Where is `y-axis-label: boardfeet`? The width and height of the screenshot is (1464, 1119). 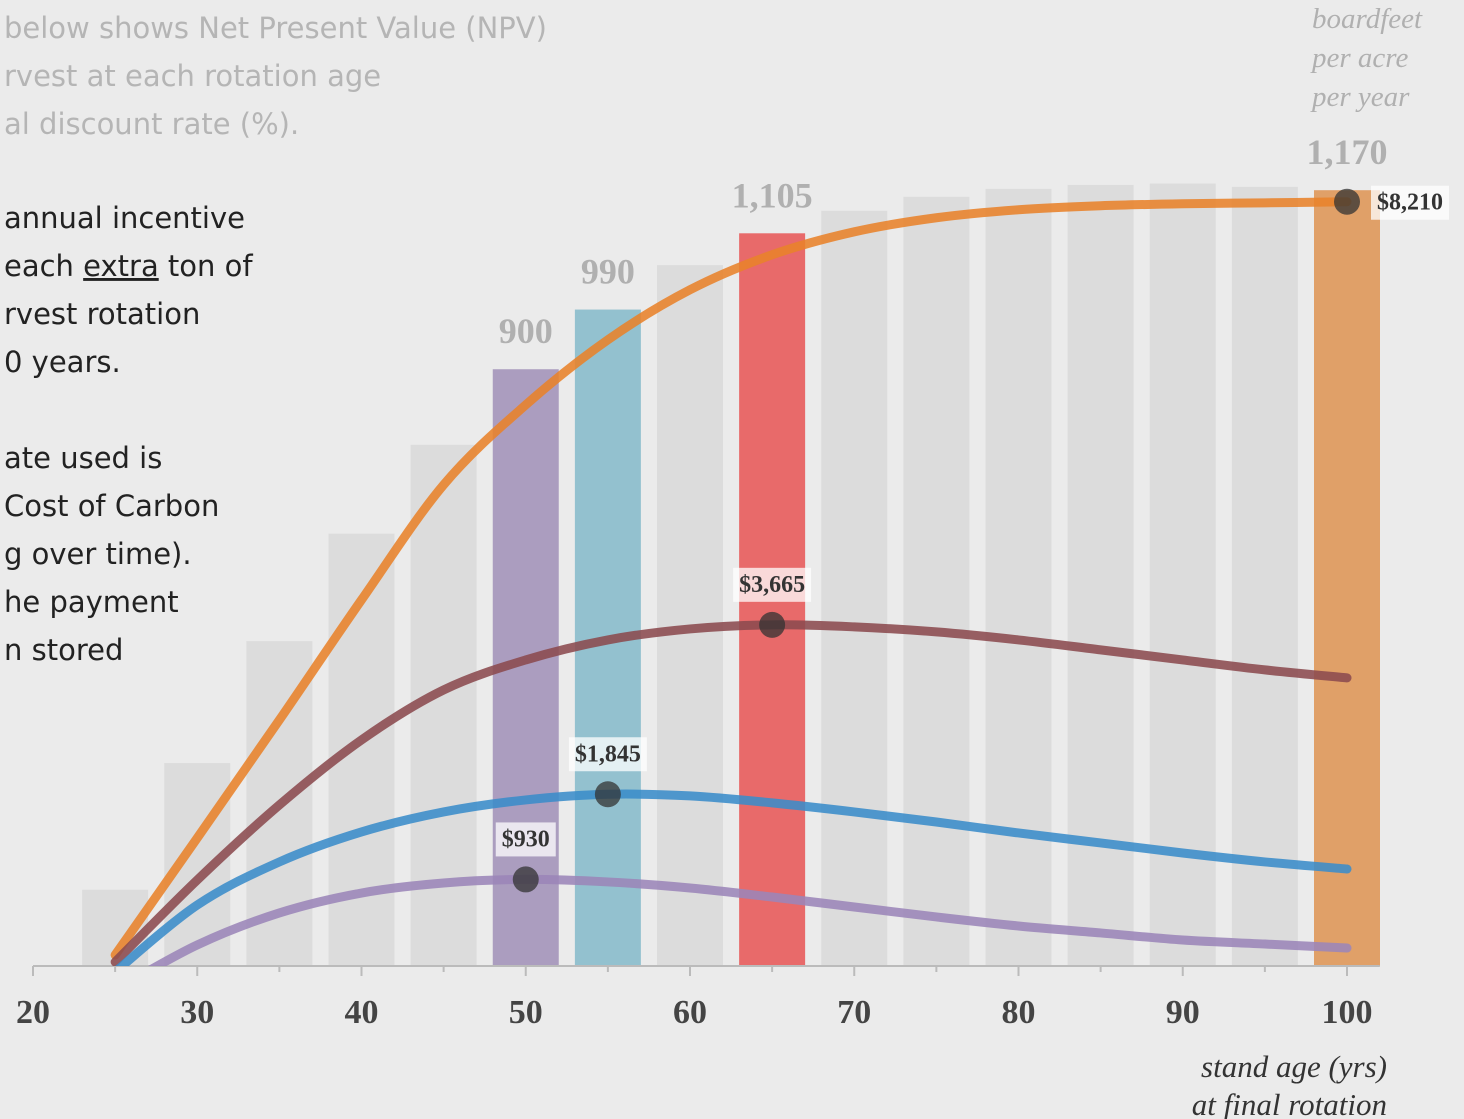
y-axis-label: boardfeet is located at coordinates (1367, 19).